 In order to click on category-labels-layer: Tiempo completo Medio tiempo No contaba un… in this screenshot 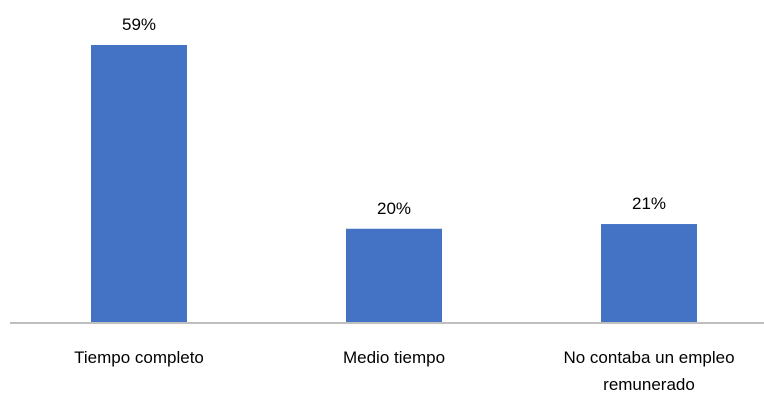, I will do `click(404, 370)`.